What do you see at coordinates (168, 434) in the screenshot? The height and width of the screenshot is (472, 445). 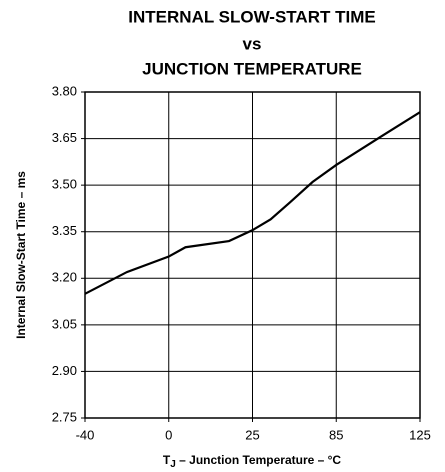 I see `x-tick-label: 0` at bounding box center [168, 434].